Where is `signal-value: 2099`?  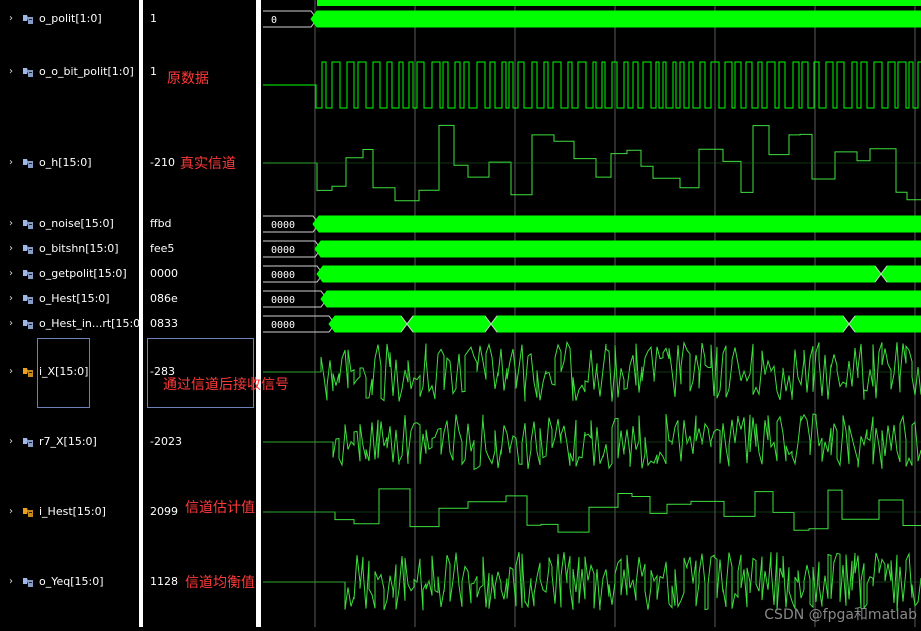
signal-value: 2099 is located at coordinates (164, 511).